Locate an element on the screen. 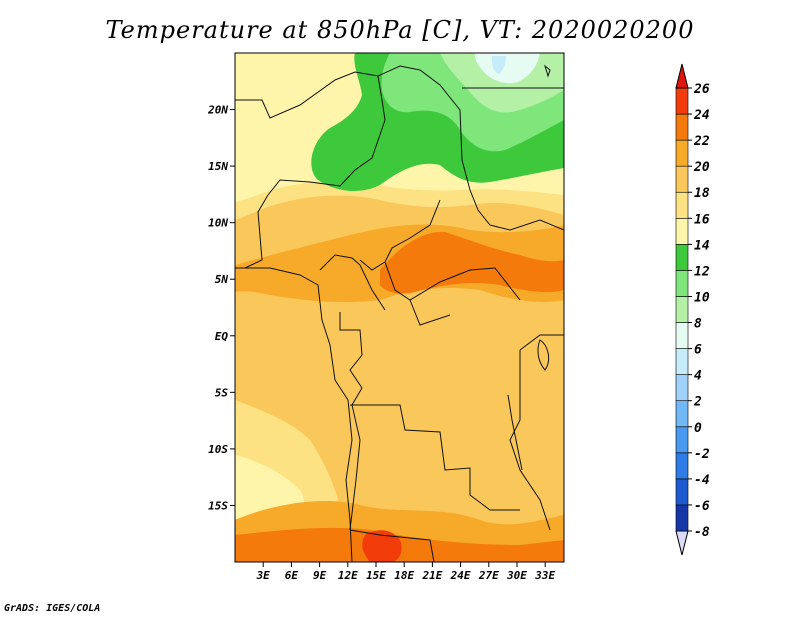 This screenshot has width=800, height=618. colorbar-label: -2 is located at coordinates (702, 454).